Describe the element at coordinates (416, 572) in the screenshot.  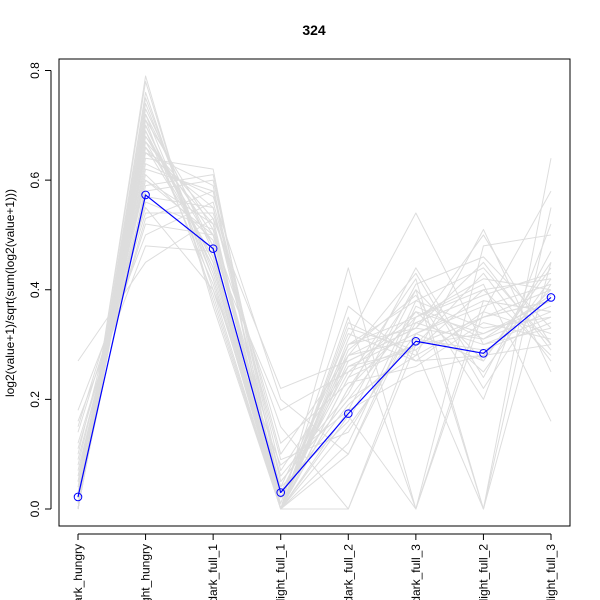
I see `x-tick-label: dark_full_3` at that location.